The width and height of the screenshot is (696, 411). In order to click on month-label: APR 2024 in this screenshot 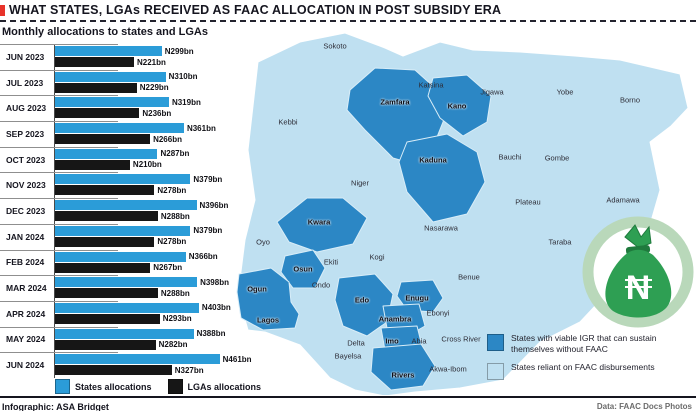, I will do `click(26, 313)`.